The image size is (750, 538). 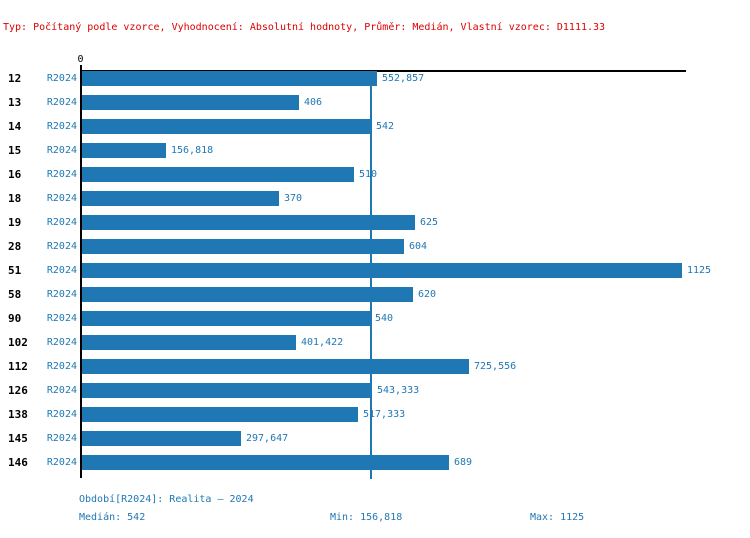 I want to click on bar-value-label: 1125, so click(x=699, y=270).